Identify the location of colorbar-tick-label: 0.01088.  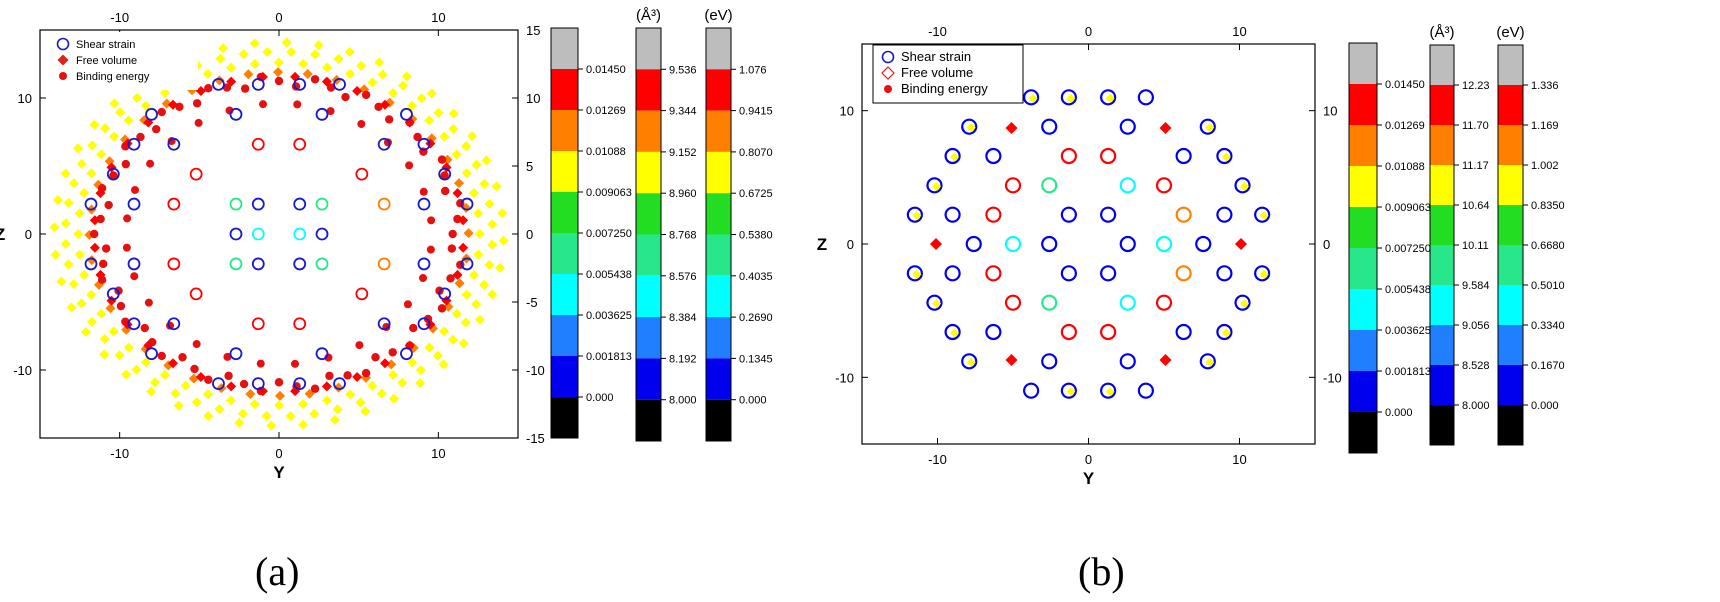
(1405, 167).